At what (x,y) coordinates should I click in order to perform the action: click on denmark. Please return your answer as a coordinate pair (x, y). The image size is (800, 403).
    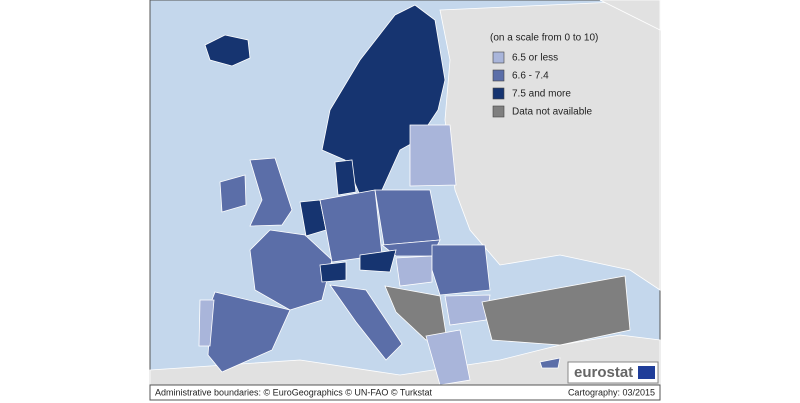
    Looking at the image, I should click on (345, 177).